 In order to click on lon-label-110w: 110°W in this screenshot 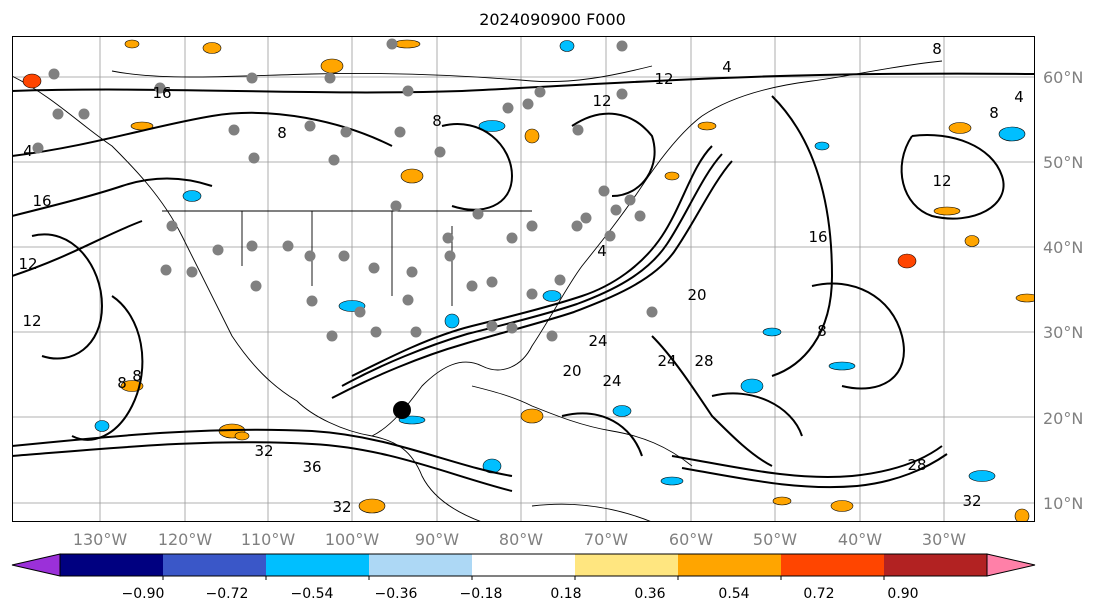, I will do `click(268, 539)`.